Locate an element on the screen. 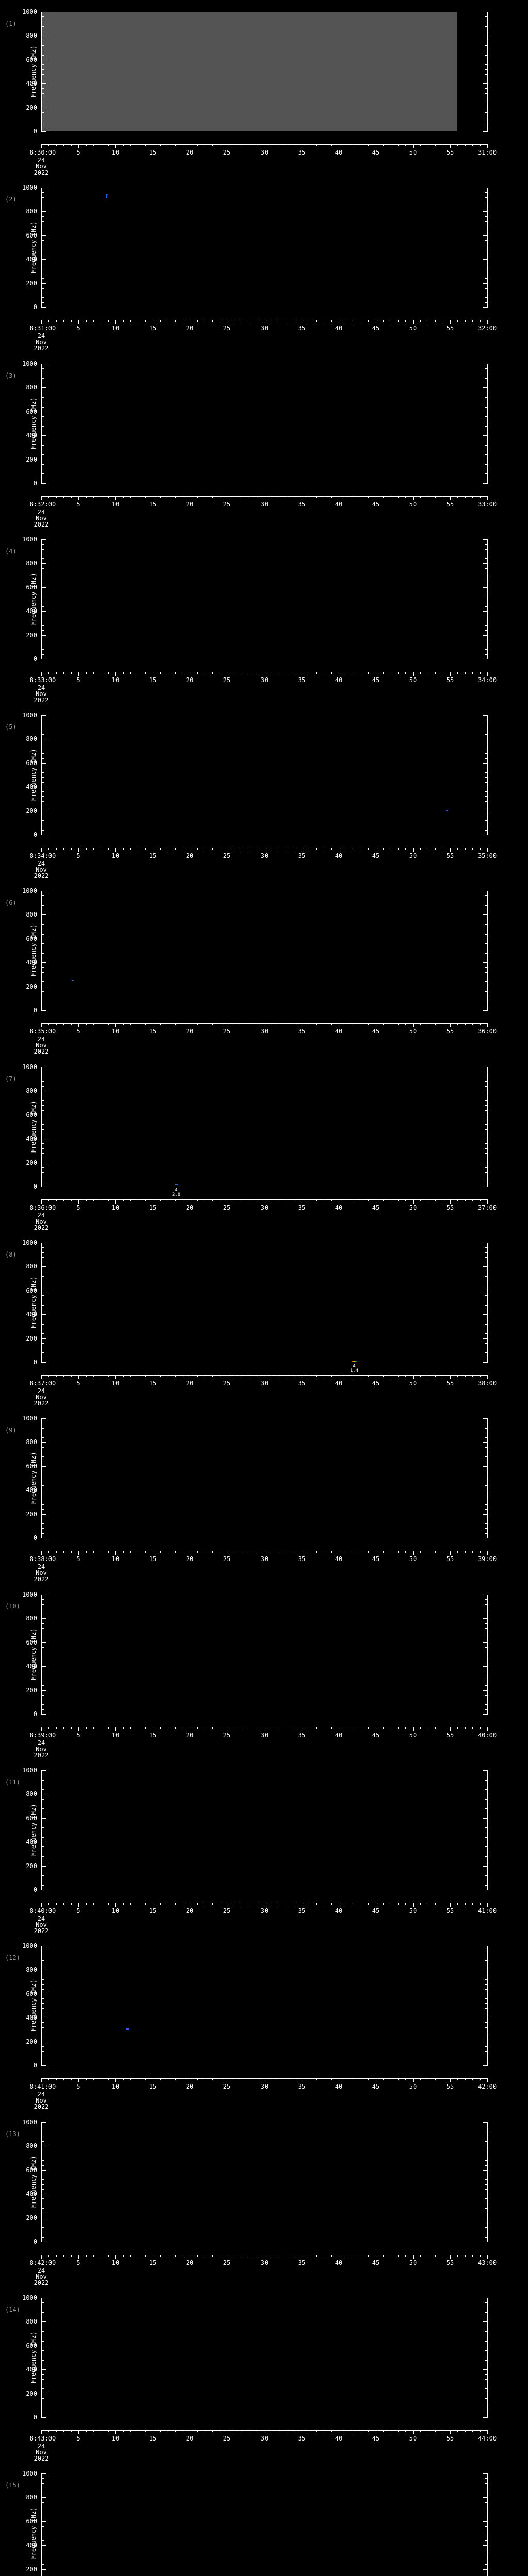 The width and height of the screenshot is (528, 2576). x-tick-label: 30 is located at coordinates (264, 504).